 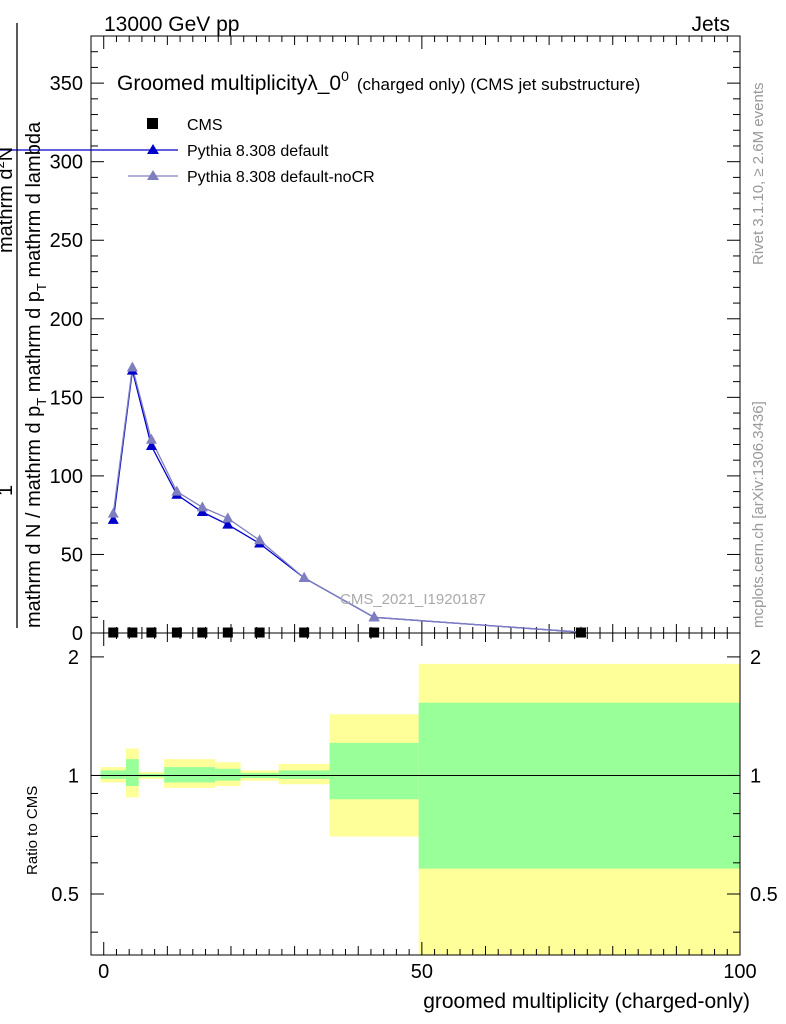 I want to click on plot-title-sup: 0, so click(x=345, y=76).